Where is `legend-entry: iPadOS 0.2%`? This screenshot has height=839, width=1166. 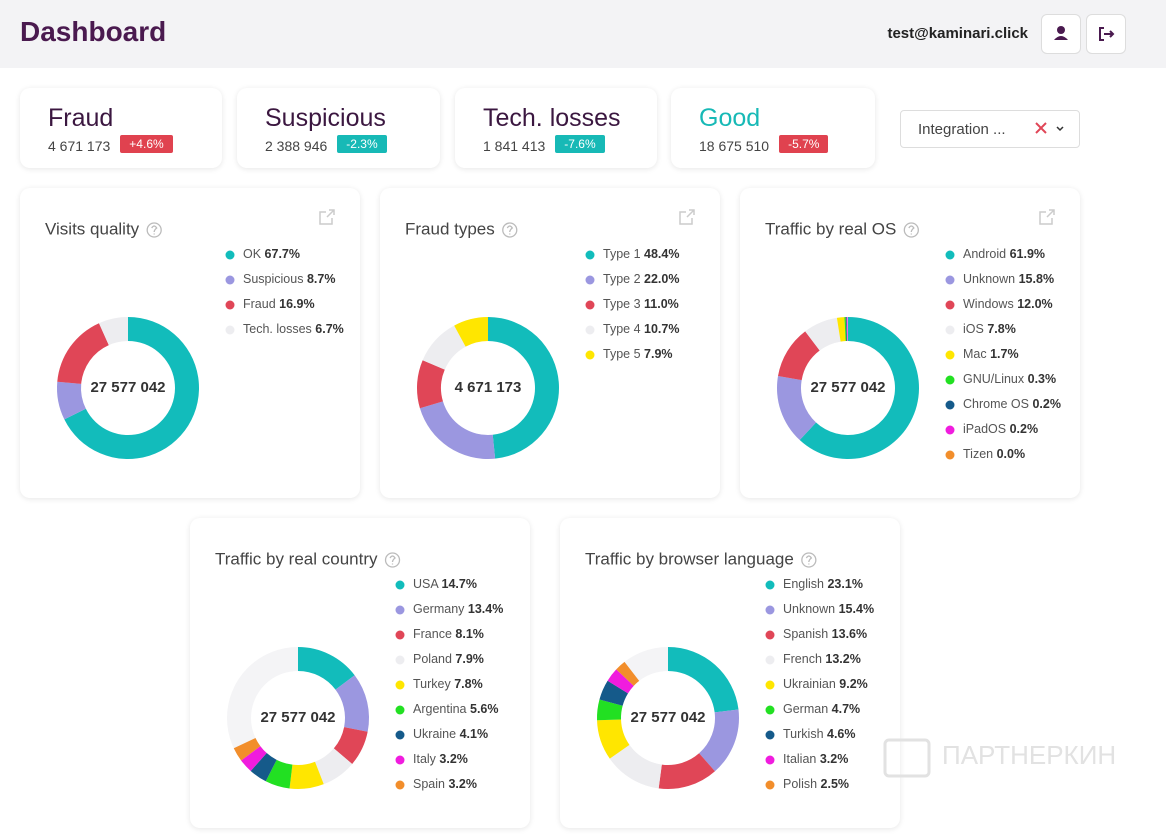
legend-entry: iPadOS 0.2% is located at coordinates (1000, 429).